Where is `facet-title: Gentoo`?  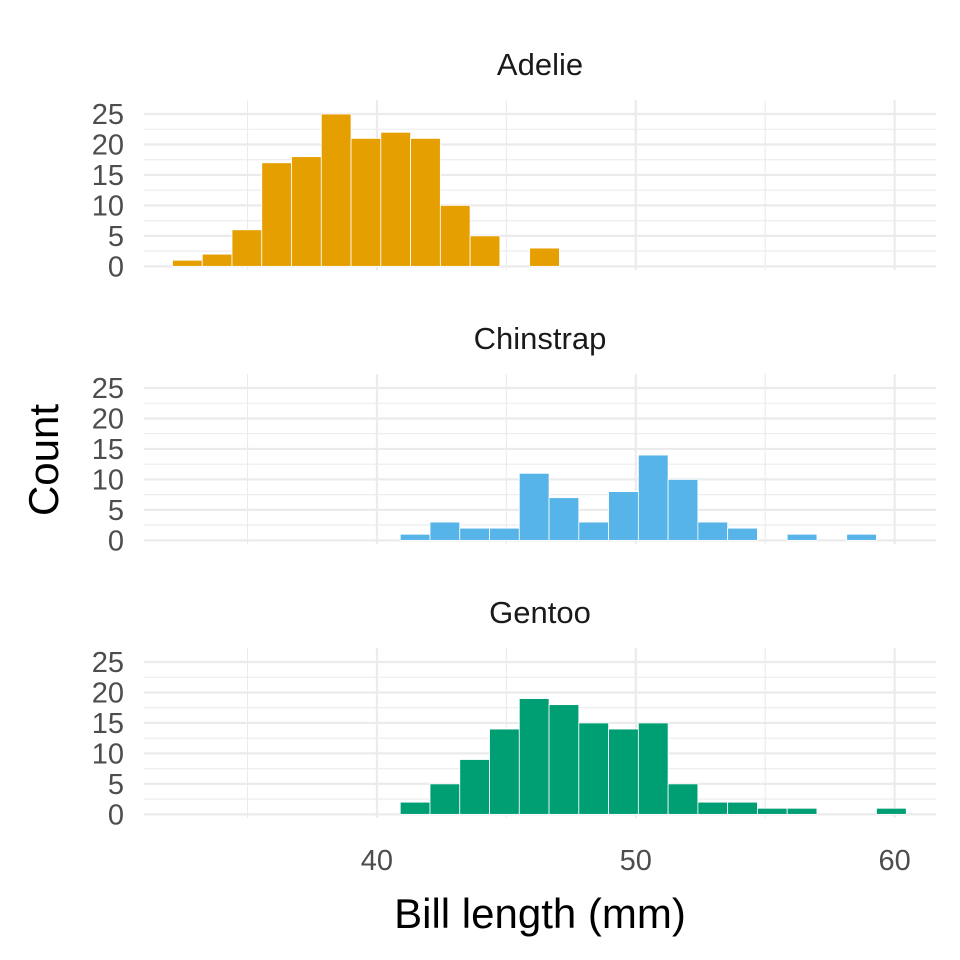 facet-title: Gentoo is located at coordinates (540, 612).